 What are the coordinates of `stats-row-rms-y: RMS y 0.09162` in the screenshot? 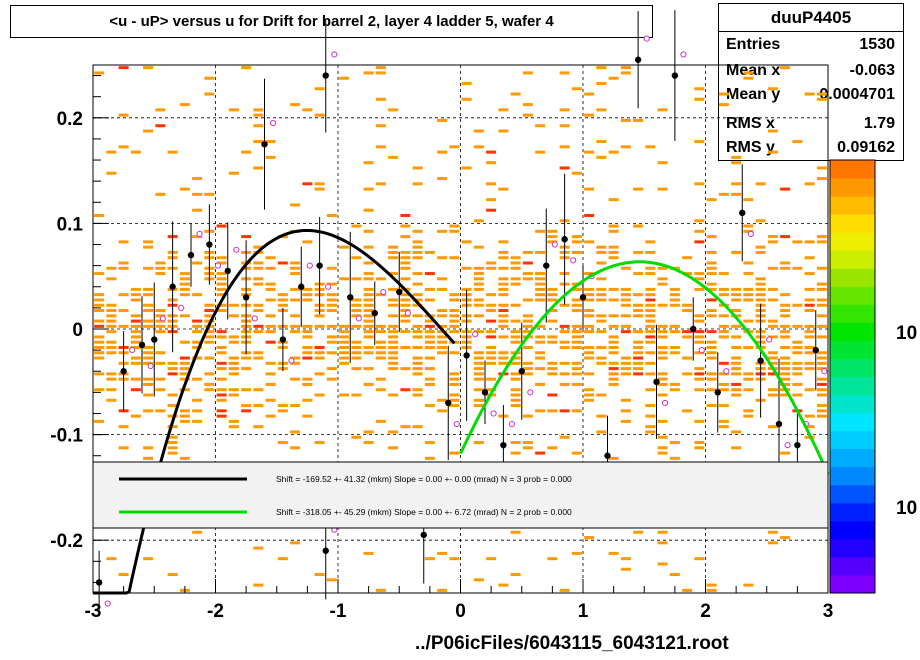 It's located at (810, 150).